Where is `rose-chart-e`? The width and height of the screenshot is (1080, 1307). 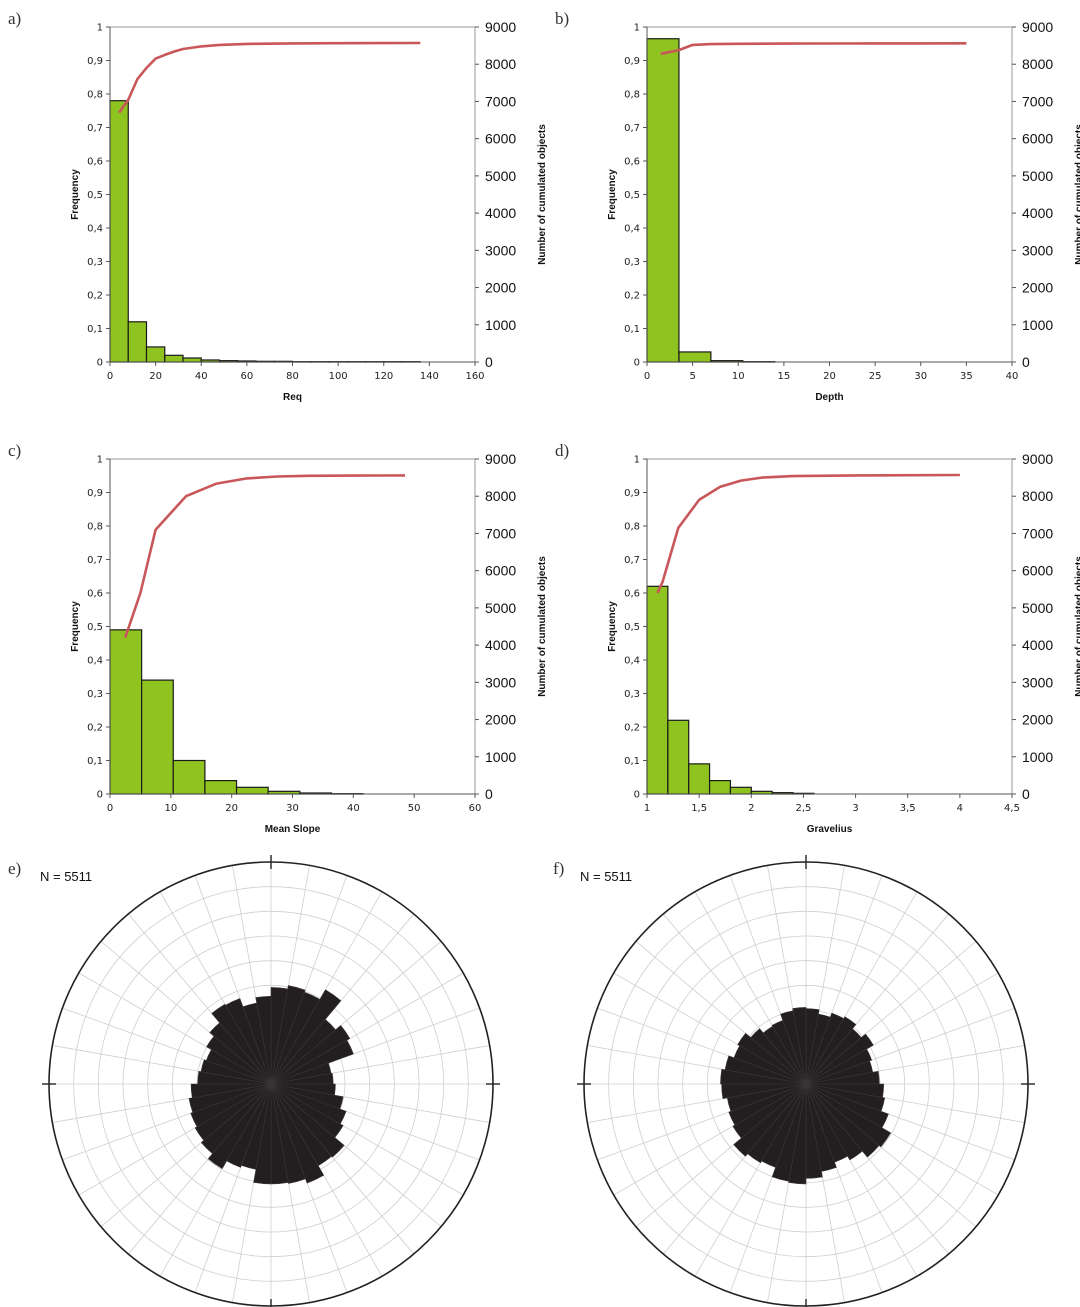
rose-chart-e is located at coordinates (271, 1081).